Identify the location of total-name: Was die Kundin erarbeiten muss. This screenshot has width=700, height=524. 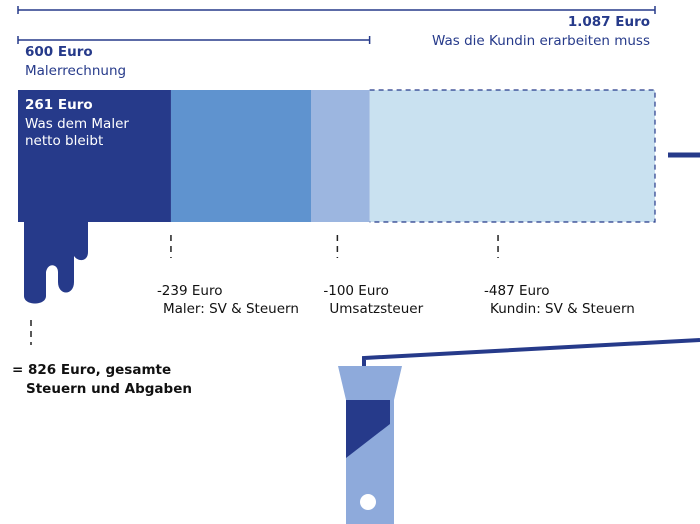
(541, 41).